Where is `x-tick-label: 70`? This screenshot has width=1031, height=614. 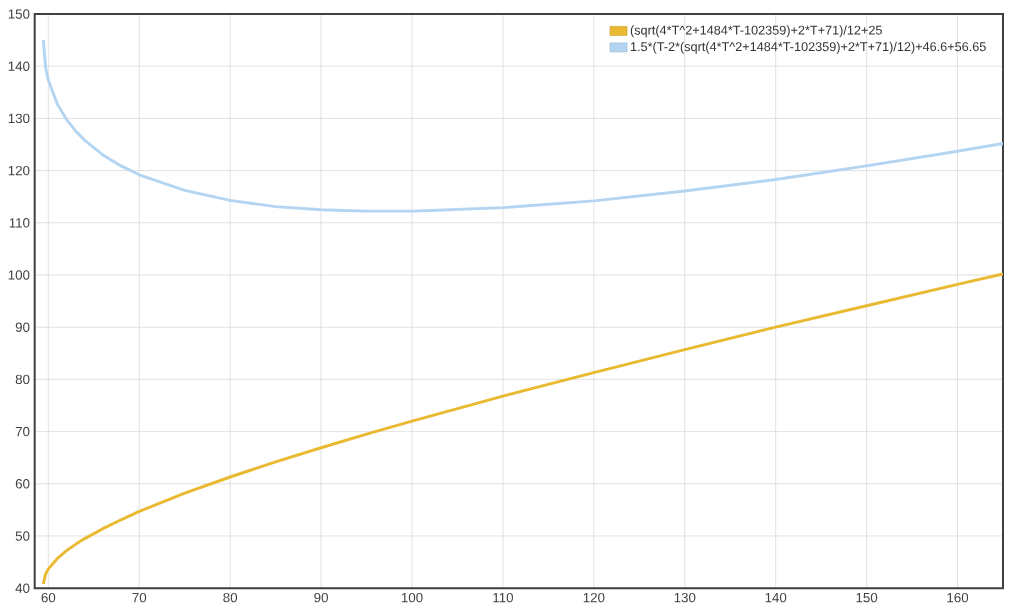
x-tick-label: 70 is located at coordinates (139, 597).